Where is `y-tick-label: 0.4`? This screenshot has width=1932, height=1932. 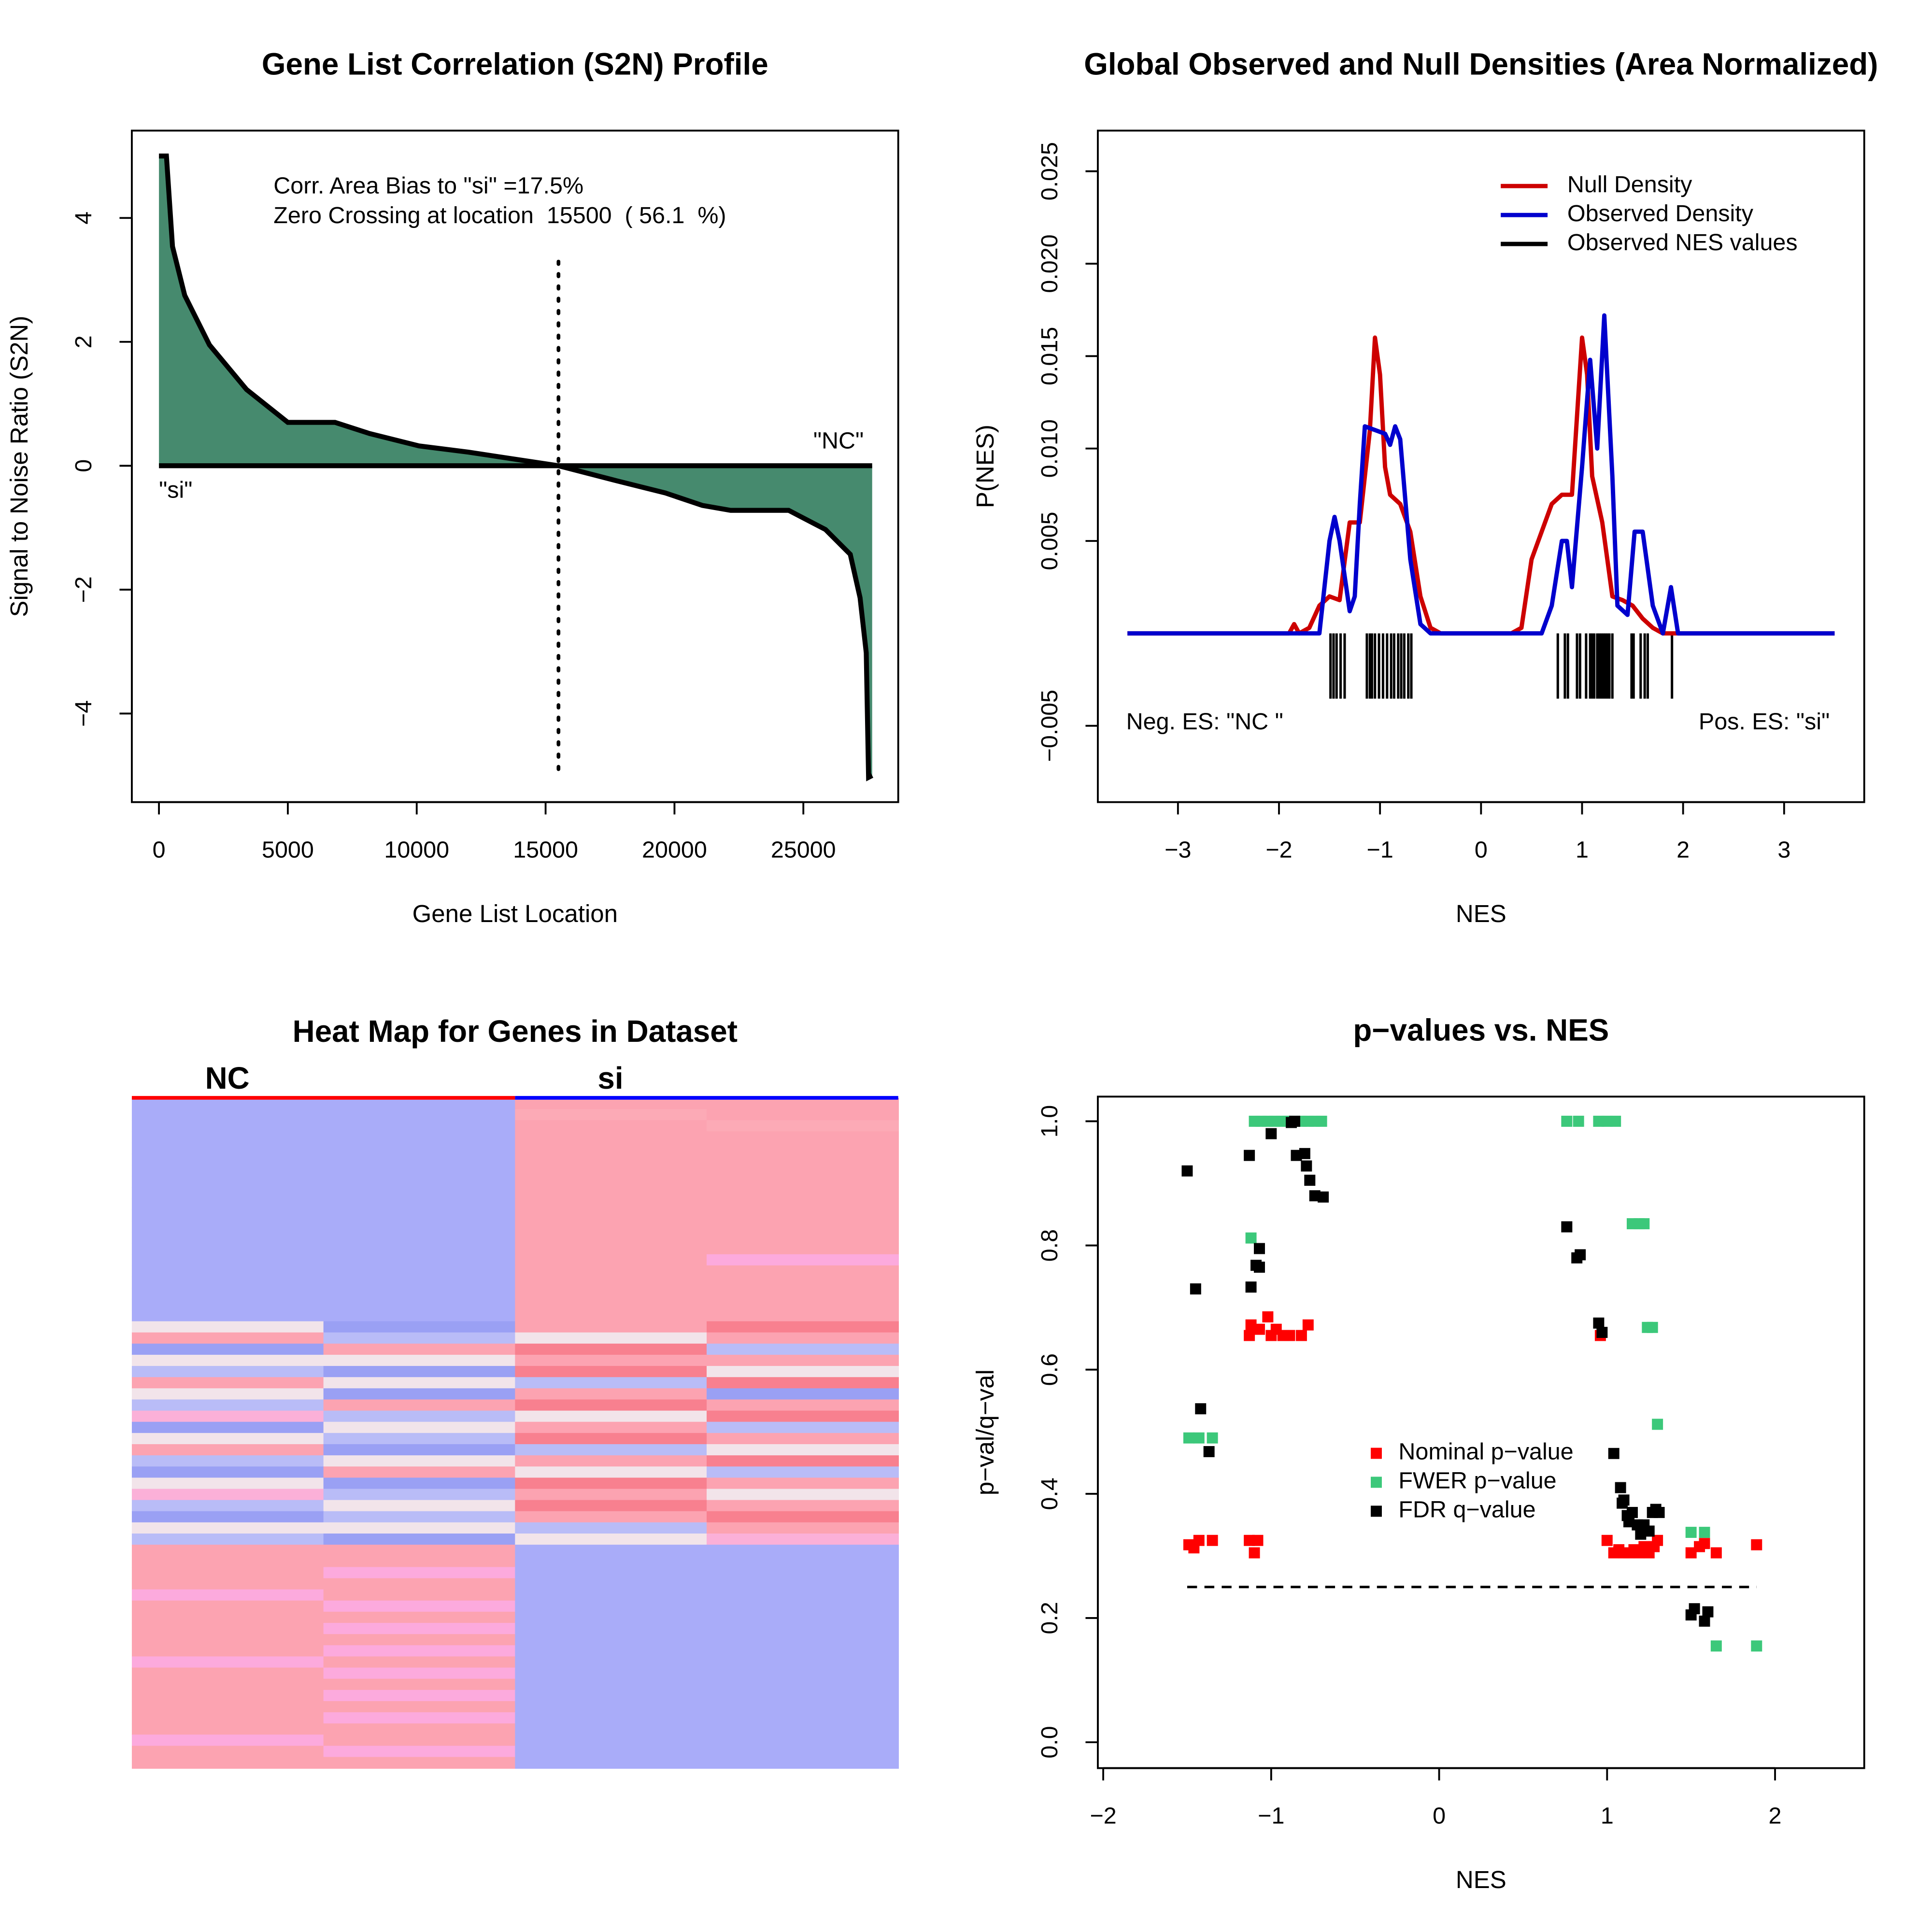
y-tick-label: 0.4 is located at coordinates (1050, 1493).